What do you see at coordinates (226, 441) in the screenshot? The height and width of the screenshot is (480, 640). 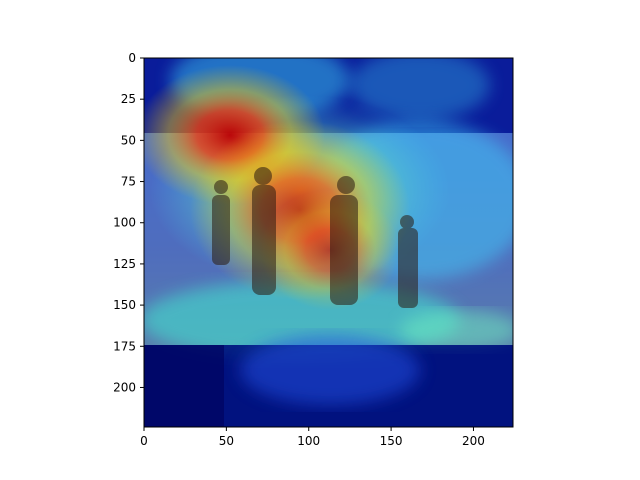 I see `x-tick-label: 50` at bounding box center [226, 441].